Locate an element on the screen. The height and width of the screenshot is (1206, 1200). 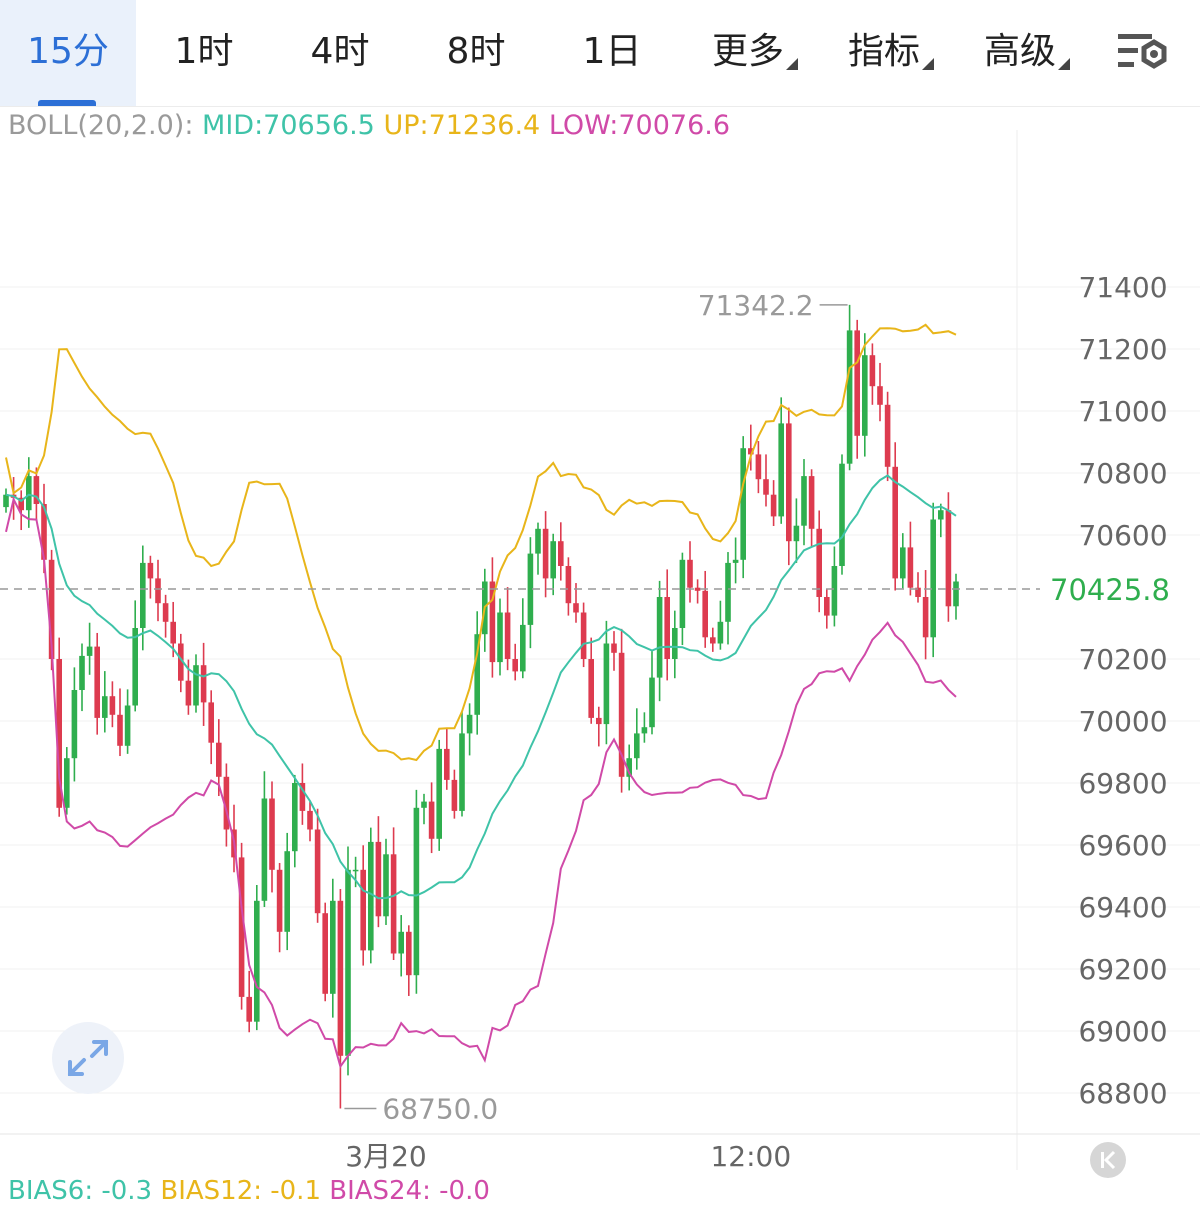
tab-label: 指标 is located at coordinates (891, 52).